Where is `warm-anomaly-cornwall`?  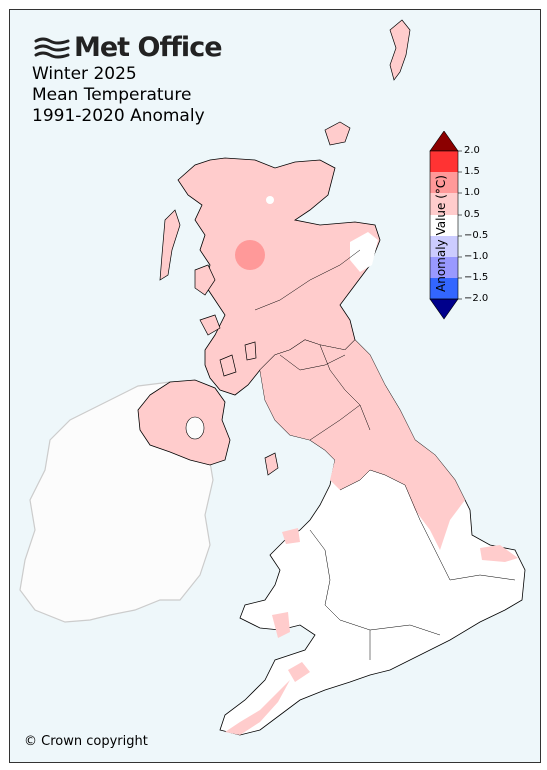 warm-anomaly-cornwall is located at coordinates (257, 707).